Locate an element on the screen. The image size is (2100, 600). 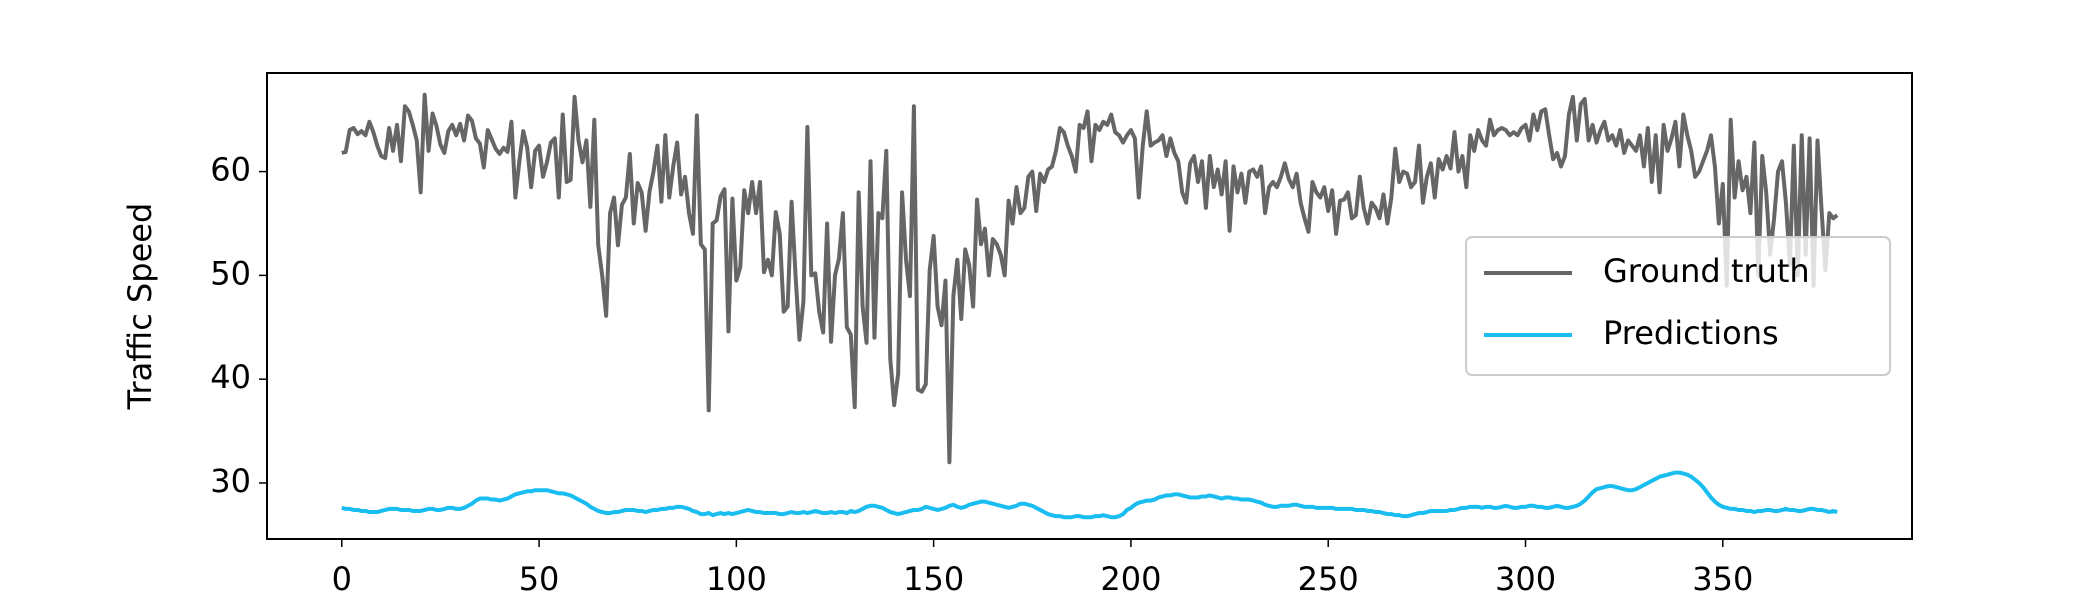
x-tick-label: 200 is located at coordinates (1130, 579).